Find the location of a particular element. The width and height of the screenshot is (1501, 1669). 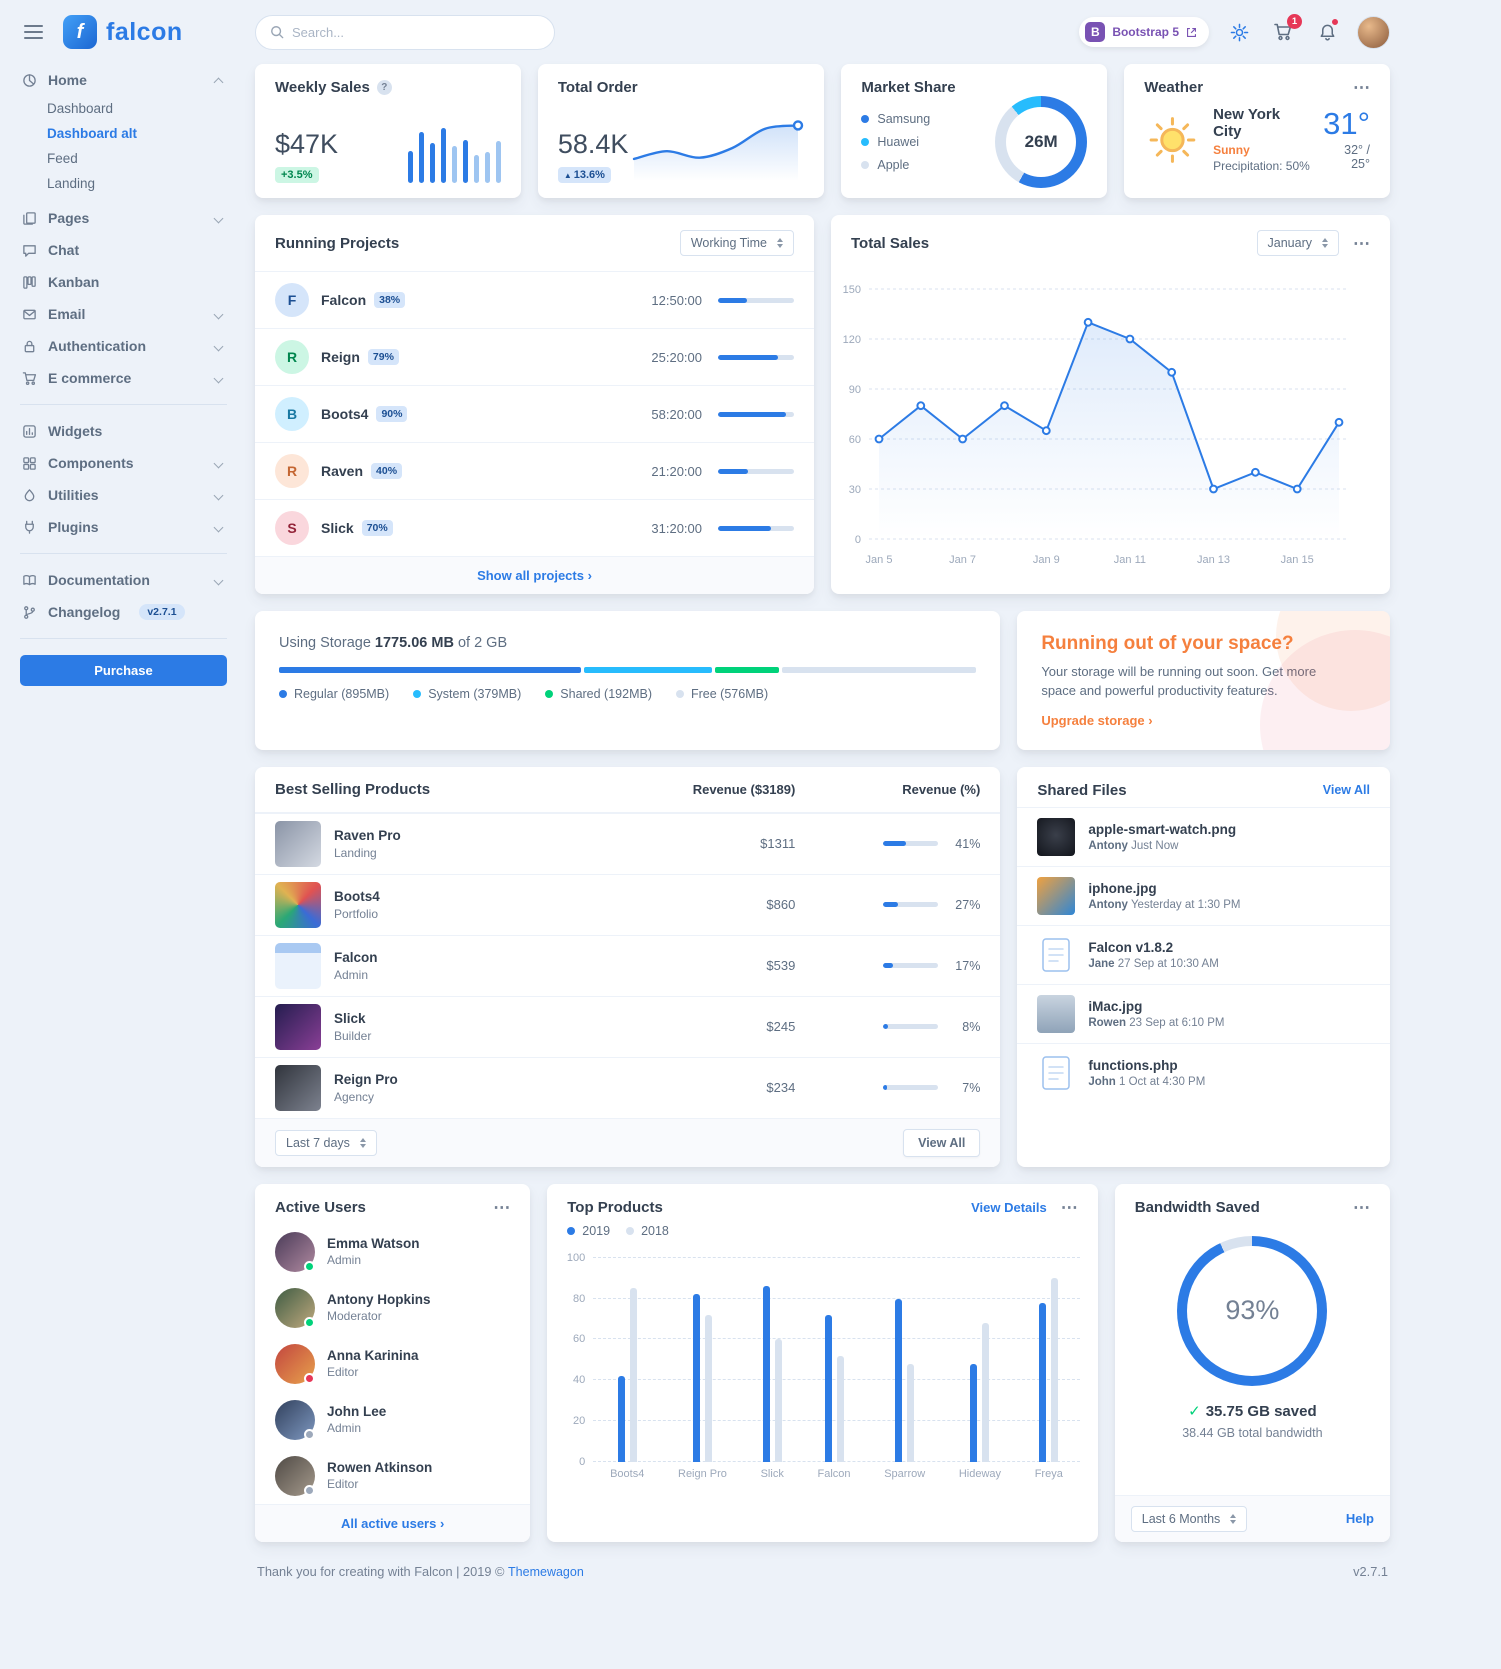

user-name: Antony Hopkins is located at coordinates (379, 1300).